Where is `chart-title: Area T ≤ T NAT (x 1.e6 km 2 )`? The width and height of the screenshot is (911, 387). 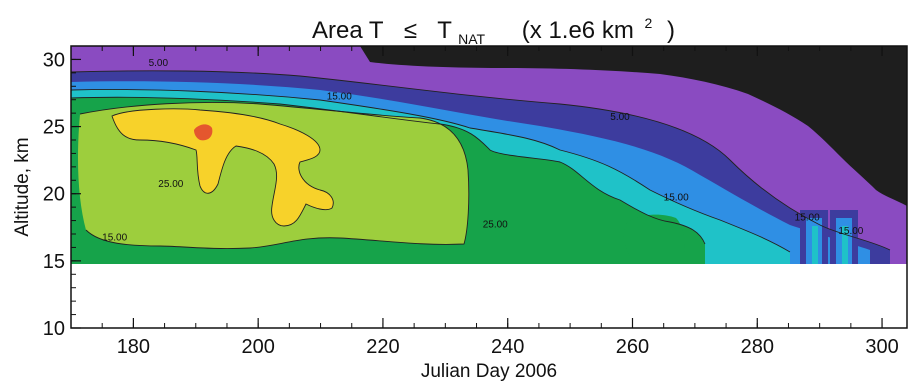 chart-title: Area T ≤ T NAT (x 1.e6 km 2 ) is located at coordinates (493, 28).